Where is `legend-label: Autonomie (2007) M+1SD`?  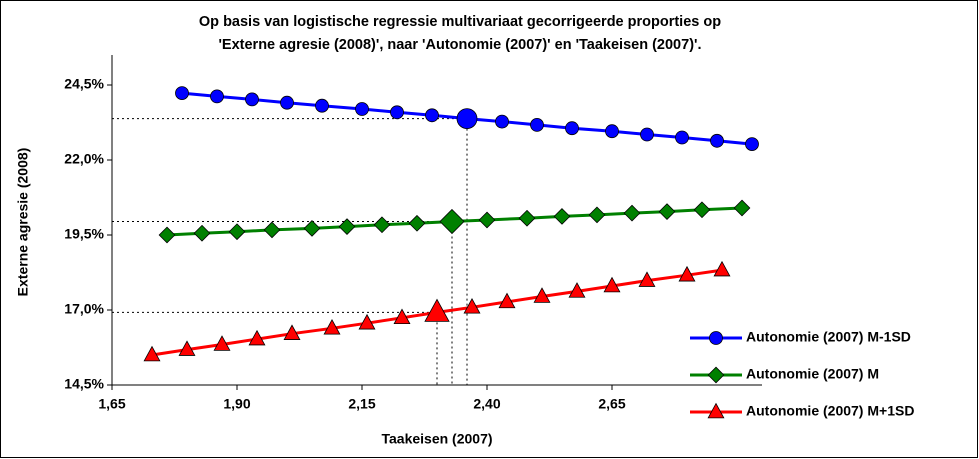
legend-label: Autonomie (2007) M+1SD is located at coordinates (830, 411).